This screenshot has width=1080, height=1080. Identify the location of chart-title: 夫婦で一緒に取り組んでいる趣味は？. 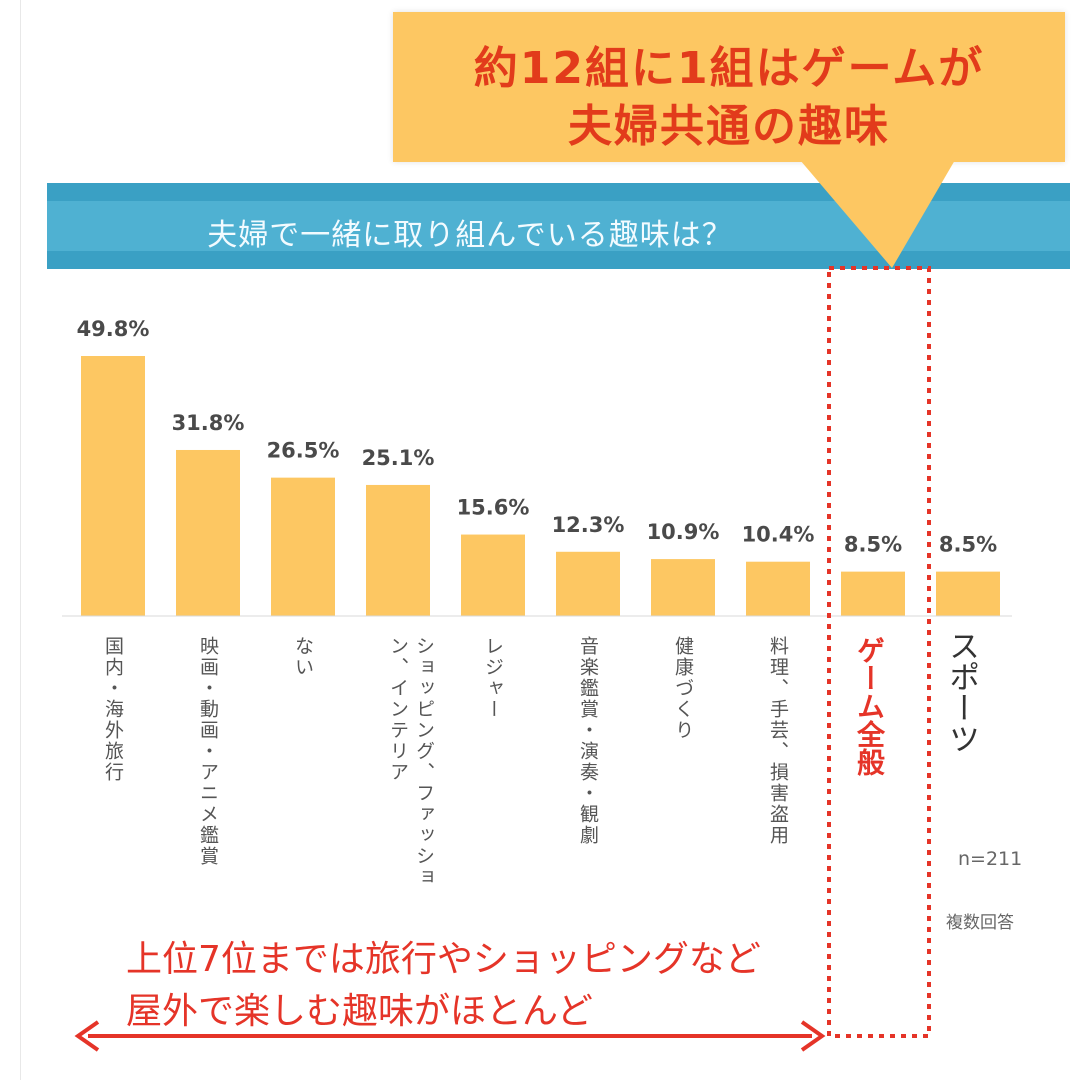
(470, 235).